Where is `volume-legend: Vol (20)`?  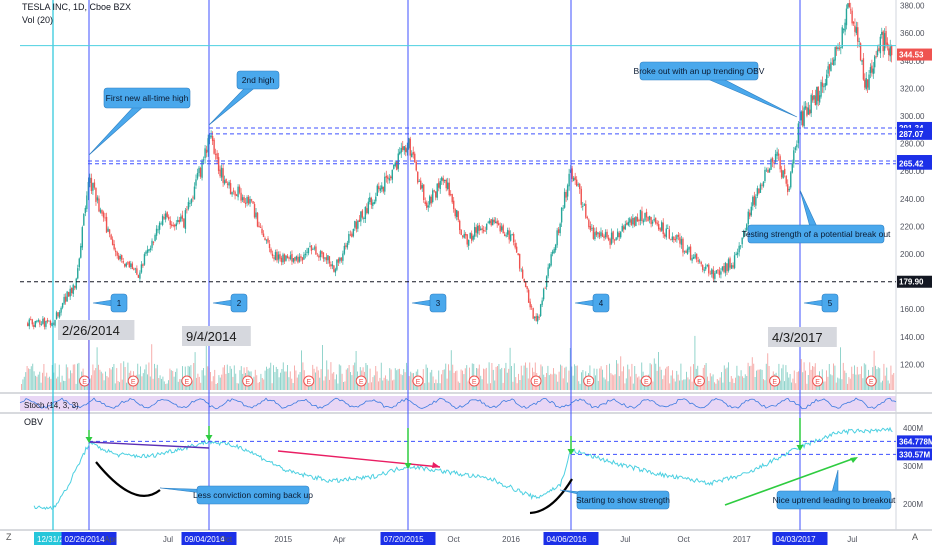
volume-legend: Vol (20) is located at coordinates (37, 20).